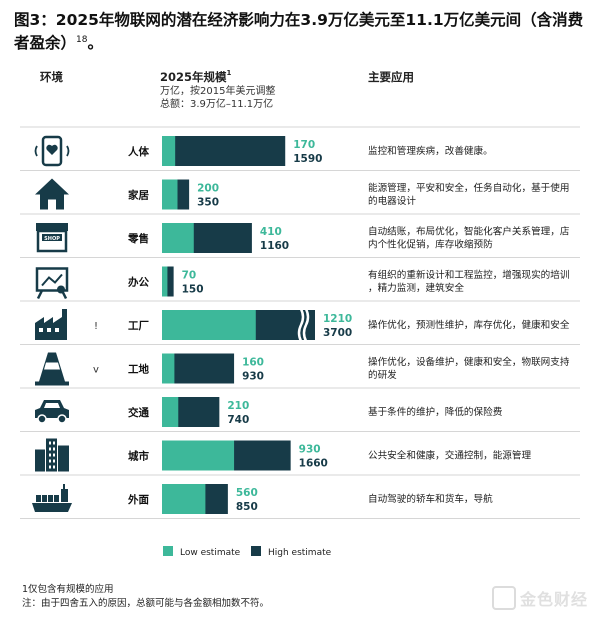 This screenshot has height=620, width=600. Describe the element at coordinates (52, 283) in the screenshot. I see `presentation-icon` at that location.